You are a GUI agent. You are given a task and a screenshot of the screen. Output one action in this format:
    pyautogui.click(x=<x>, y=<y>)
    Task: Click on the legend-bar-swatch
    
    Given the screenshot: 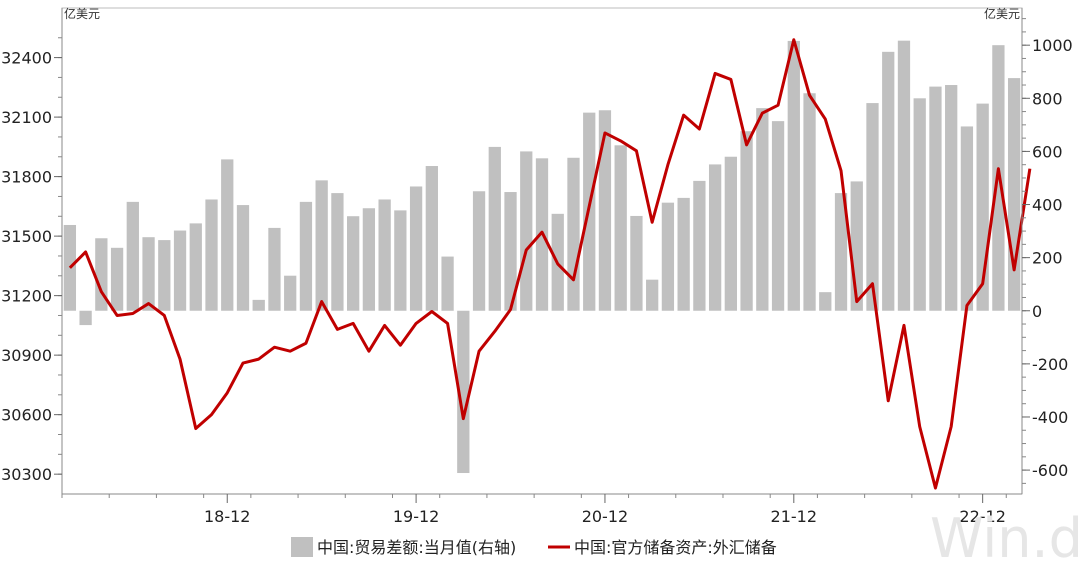 What is the action you would take?
    pyautogui.click(x=302, y=547)
    